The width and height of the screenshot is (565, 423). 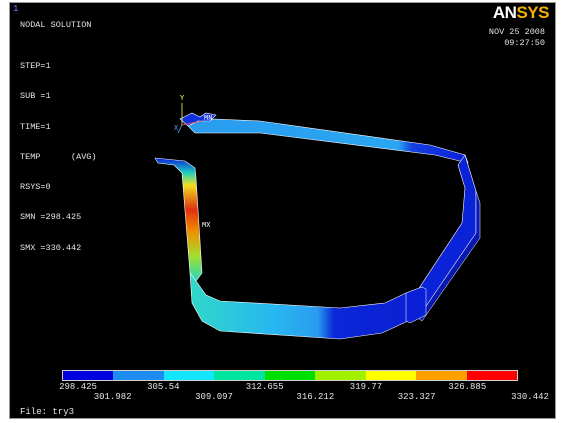 What do you see at coordinates (264, 387) in the screenshot?
I see `legend-label-top: 312.655` at bounding box center [264, 387].